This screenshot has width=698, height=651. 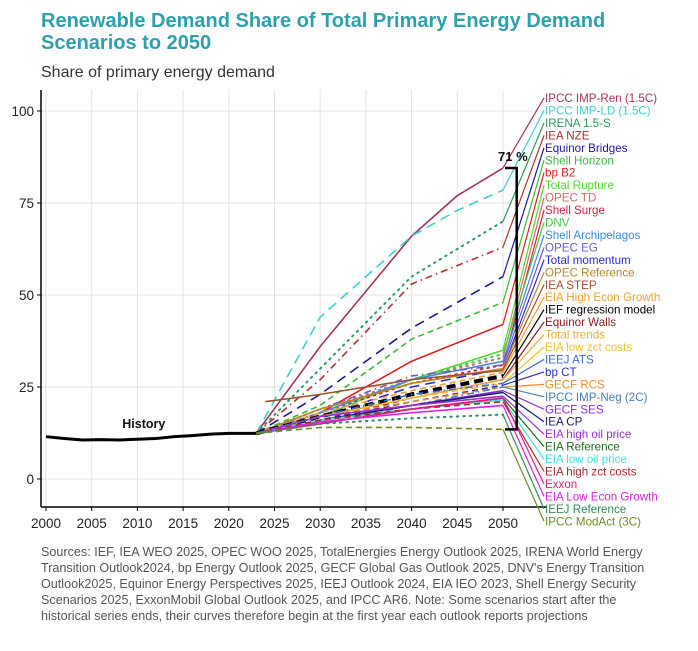 I want to click on legend-label: EIA high zct costs, so click(x=591, y=472).